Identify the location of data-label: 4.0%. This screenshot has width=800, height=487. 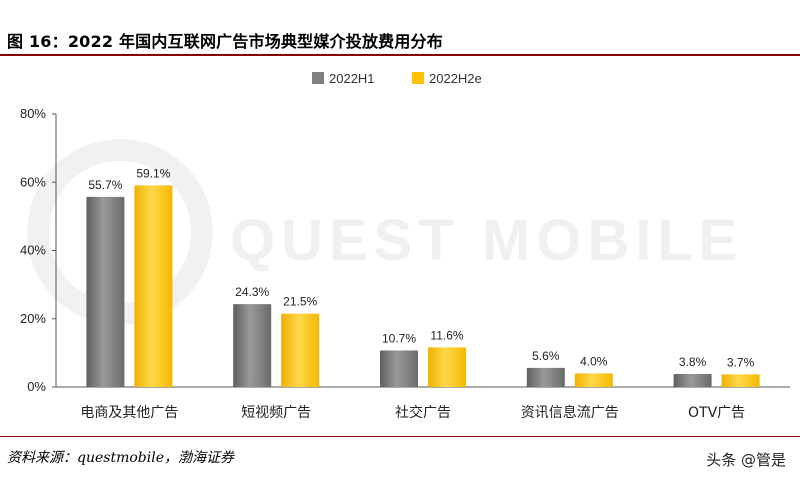
(594, 361).